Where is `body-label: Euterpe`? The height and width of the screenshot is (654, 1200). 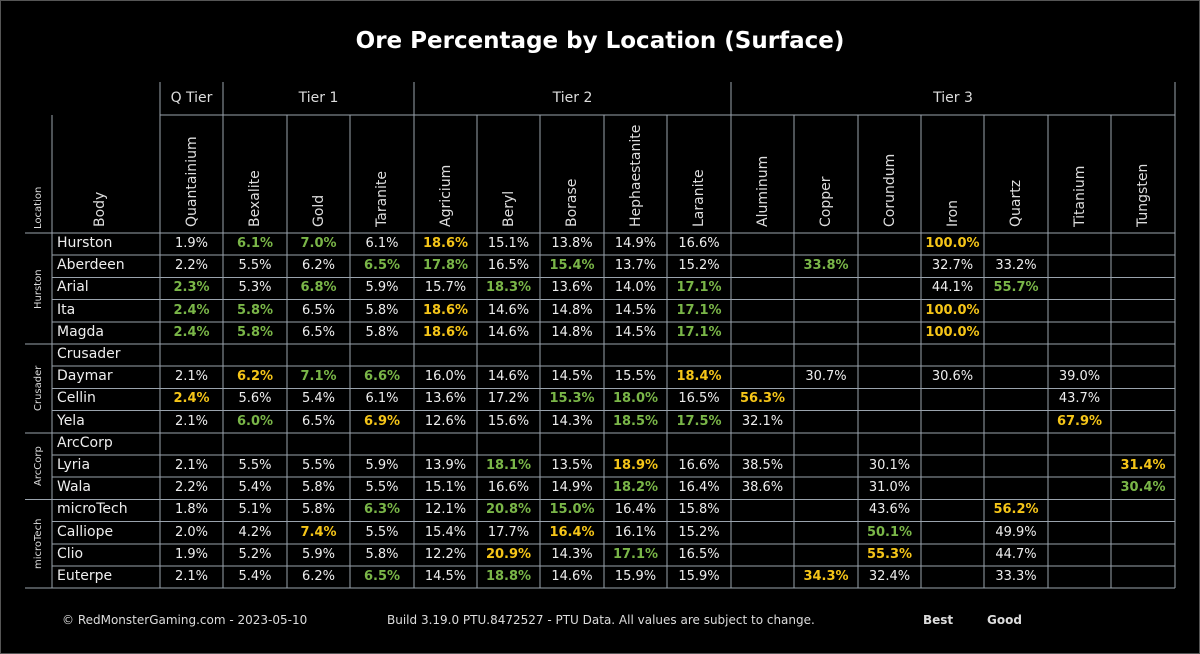
body-label: Euterpe is located at coordinates (85, 576).